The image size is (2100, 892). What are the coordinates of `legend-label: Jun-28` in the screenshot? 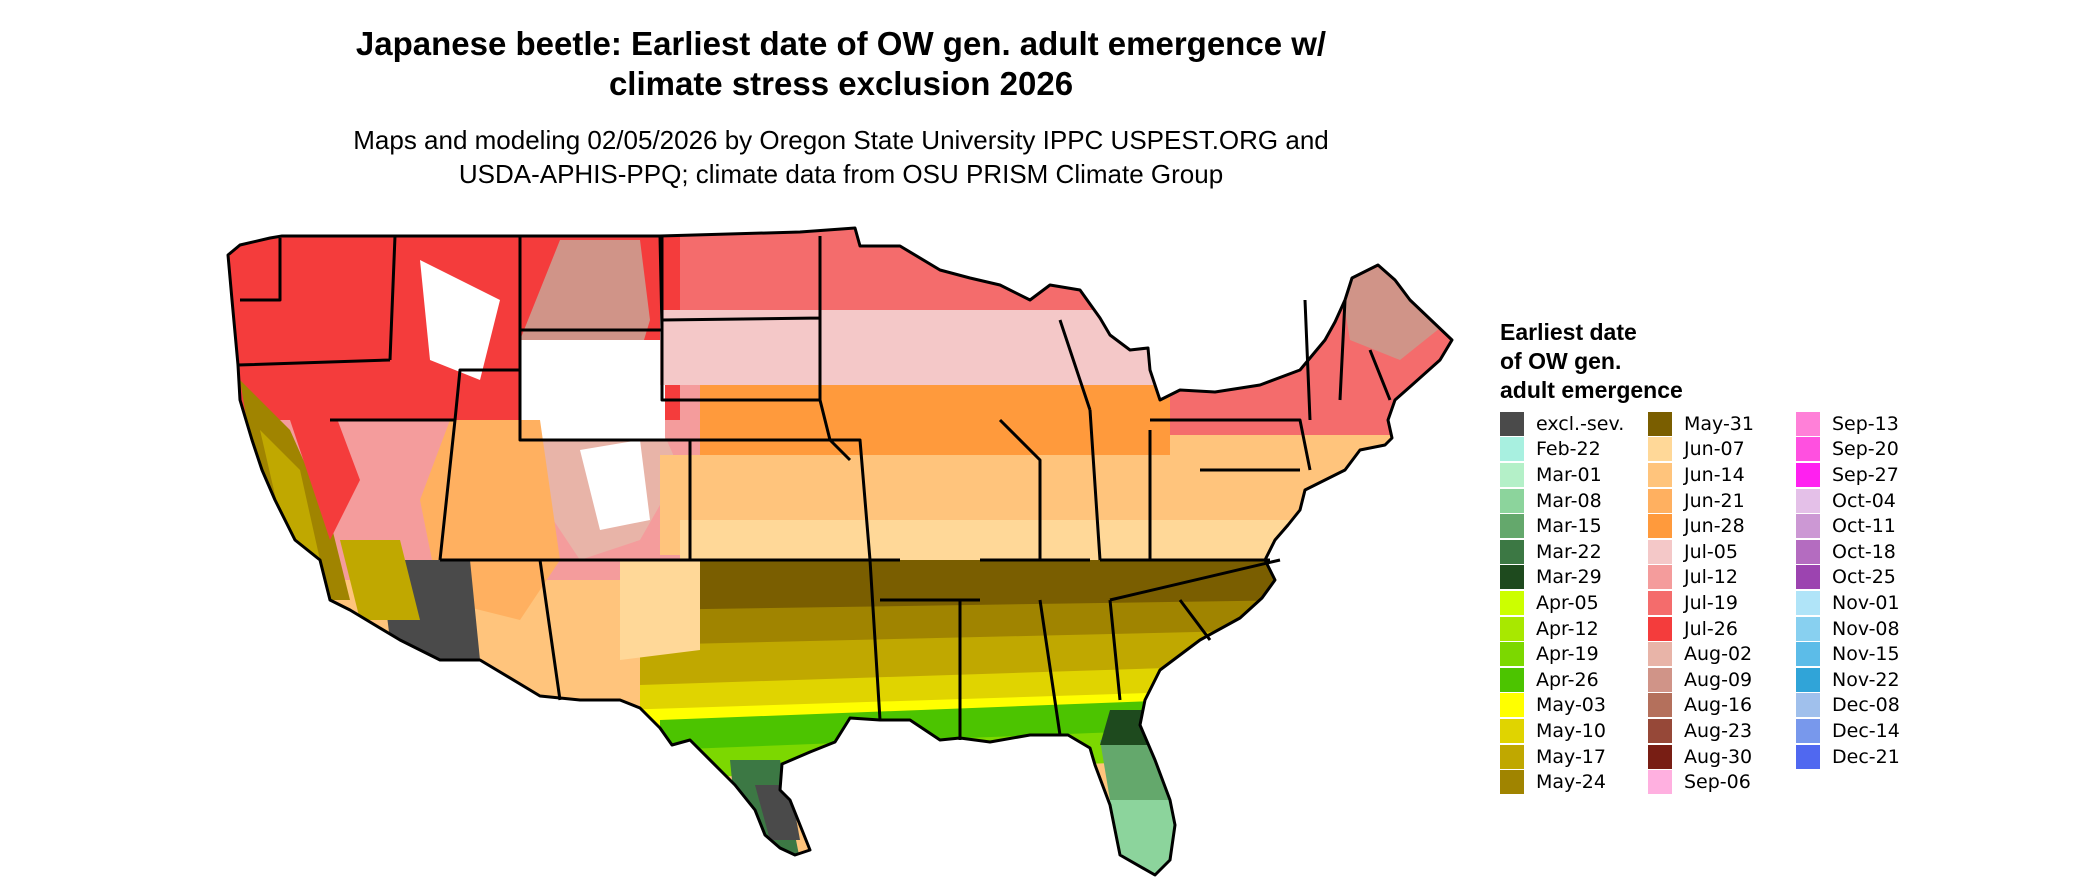 It's located at (1714, 526).